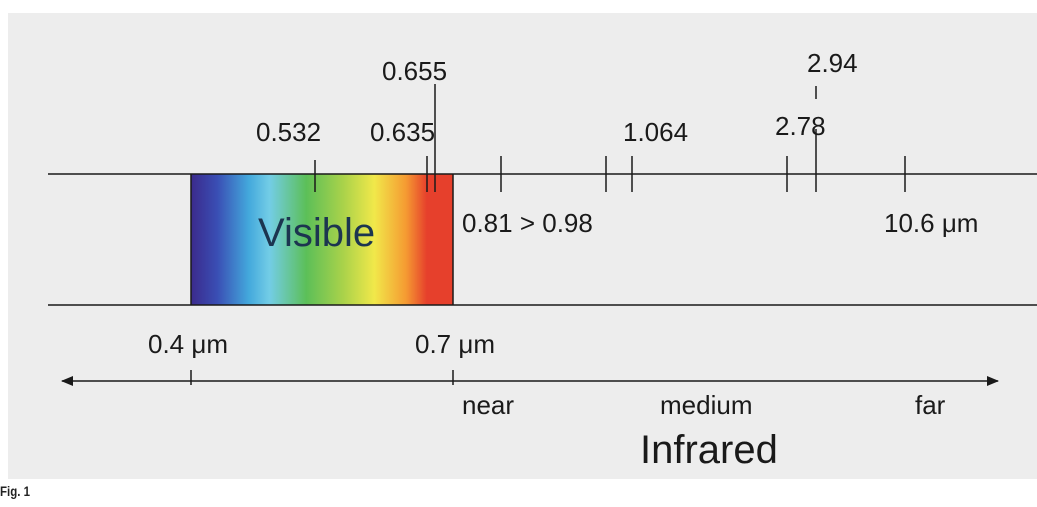 This screenshot has width=1037, height=507. I want to click on marker-label-0635: 0.635, so click(403, 132).